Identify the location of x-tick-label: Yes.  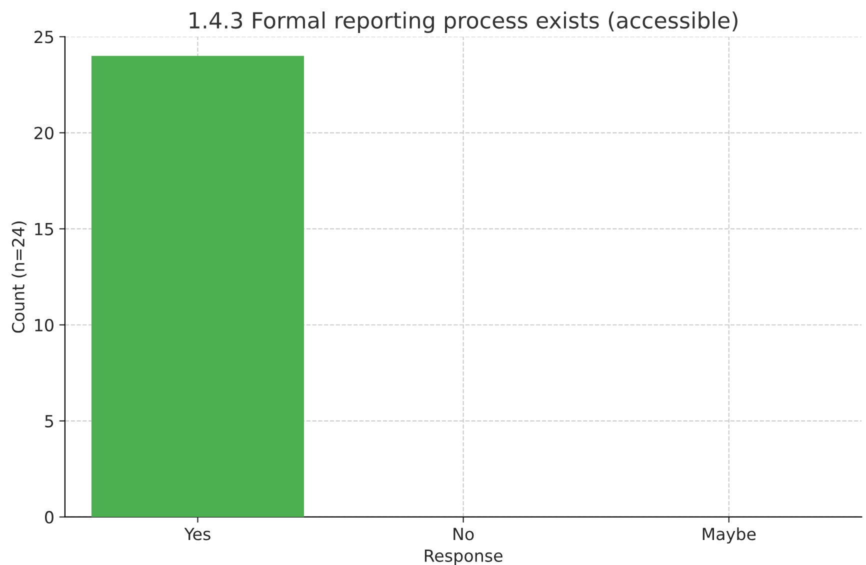
(197, 534).